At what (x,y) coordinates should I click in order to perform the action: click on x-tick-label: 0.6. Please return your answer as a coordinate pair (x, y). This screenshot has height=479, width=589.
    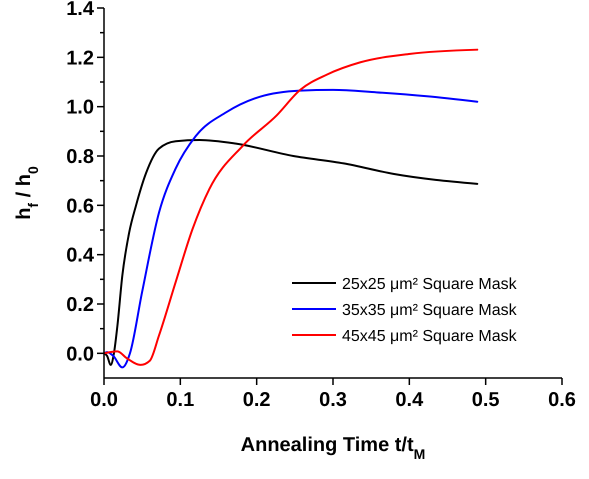
    Looking at the image, I should click on (562, 400).